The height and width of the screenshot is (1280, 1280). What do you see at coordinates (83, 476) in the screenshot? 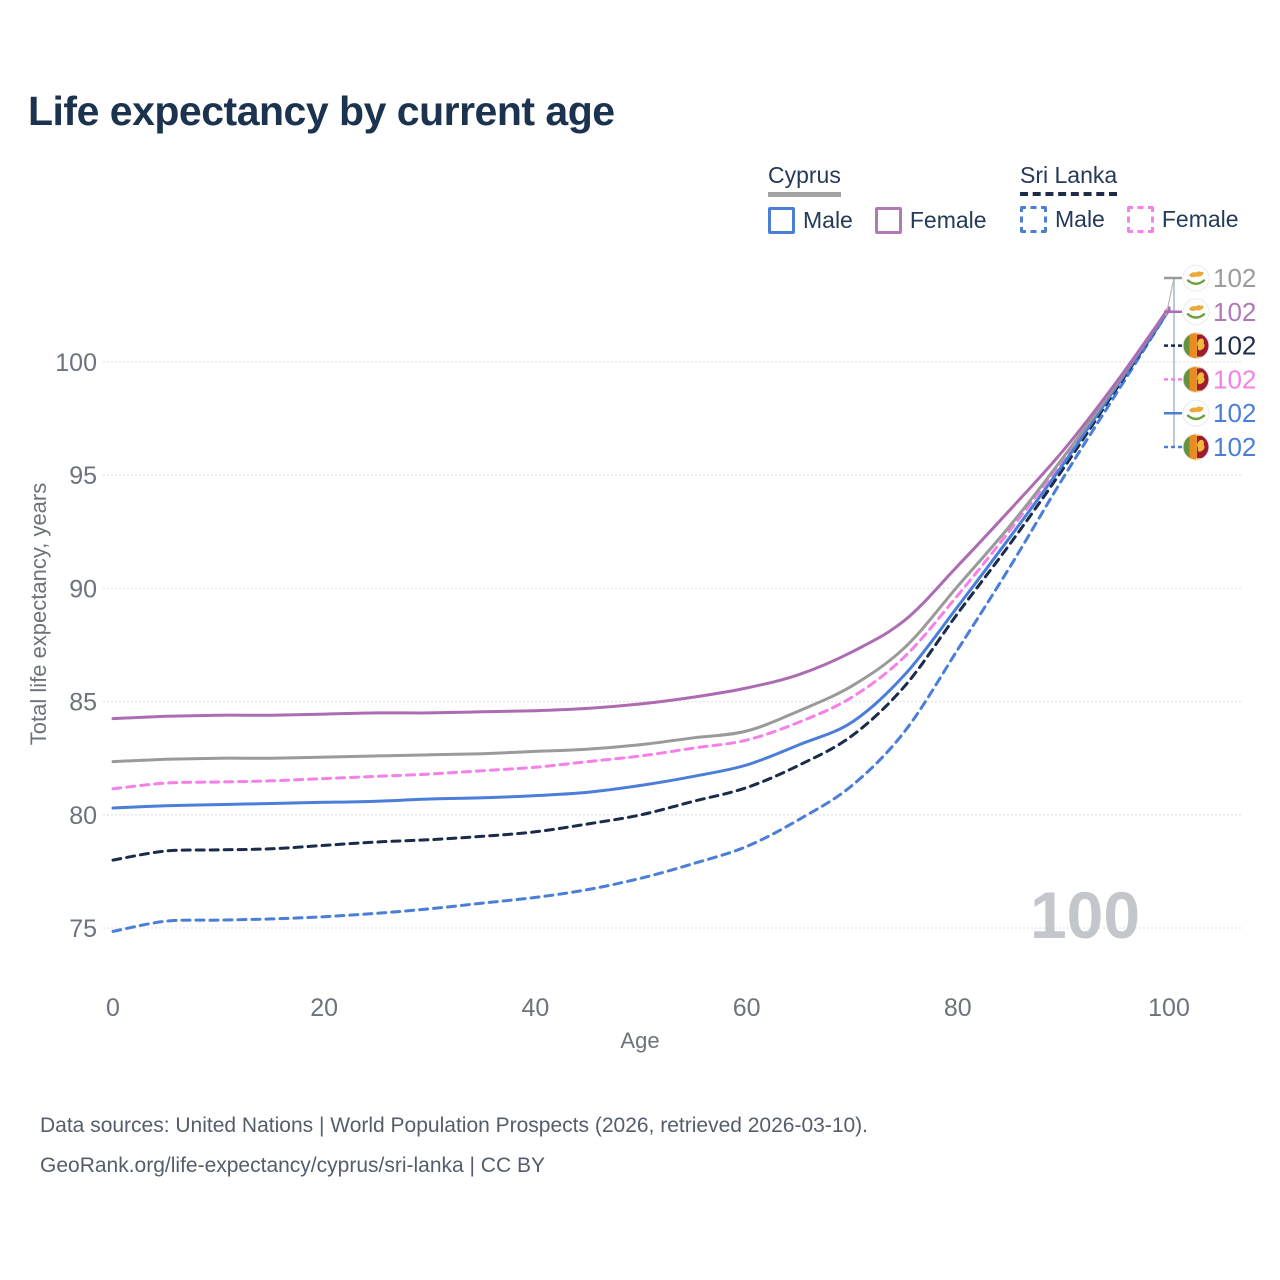
I see `y-tick-95: 95` at bounding box center [83, 476].